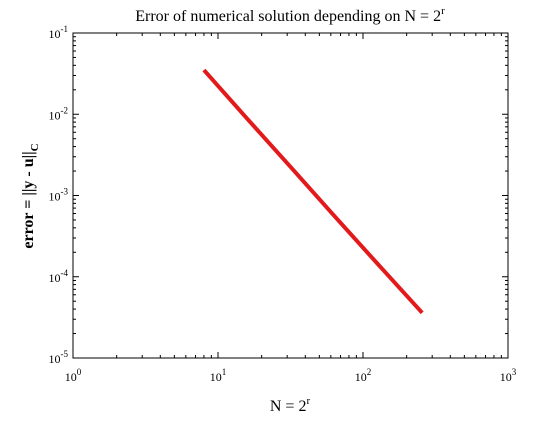 This screenshot has height=427, width=560. Describe the element at coordinates (65, 192) in the screenshot. I see `y-tick-label-exponent: -3` at that location.